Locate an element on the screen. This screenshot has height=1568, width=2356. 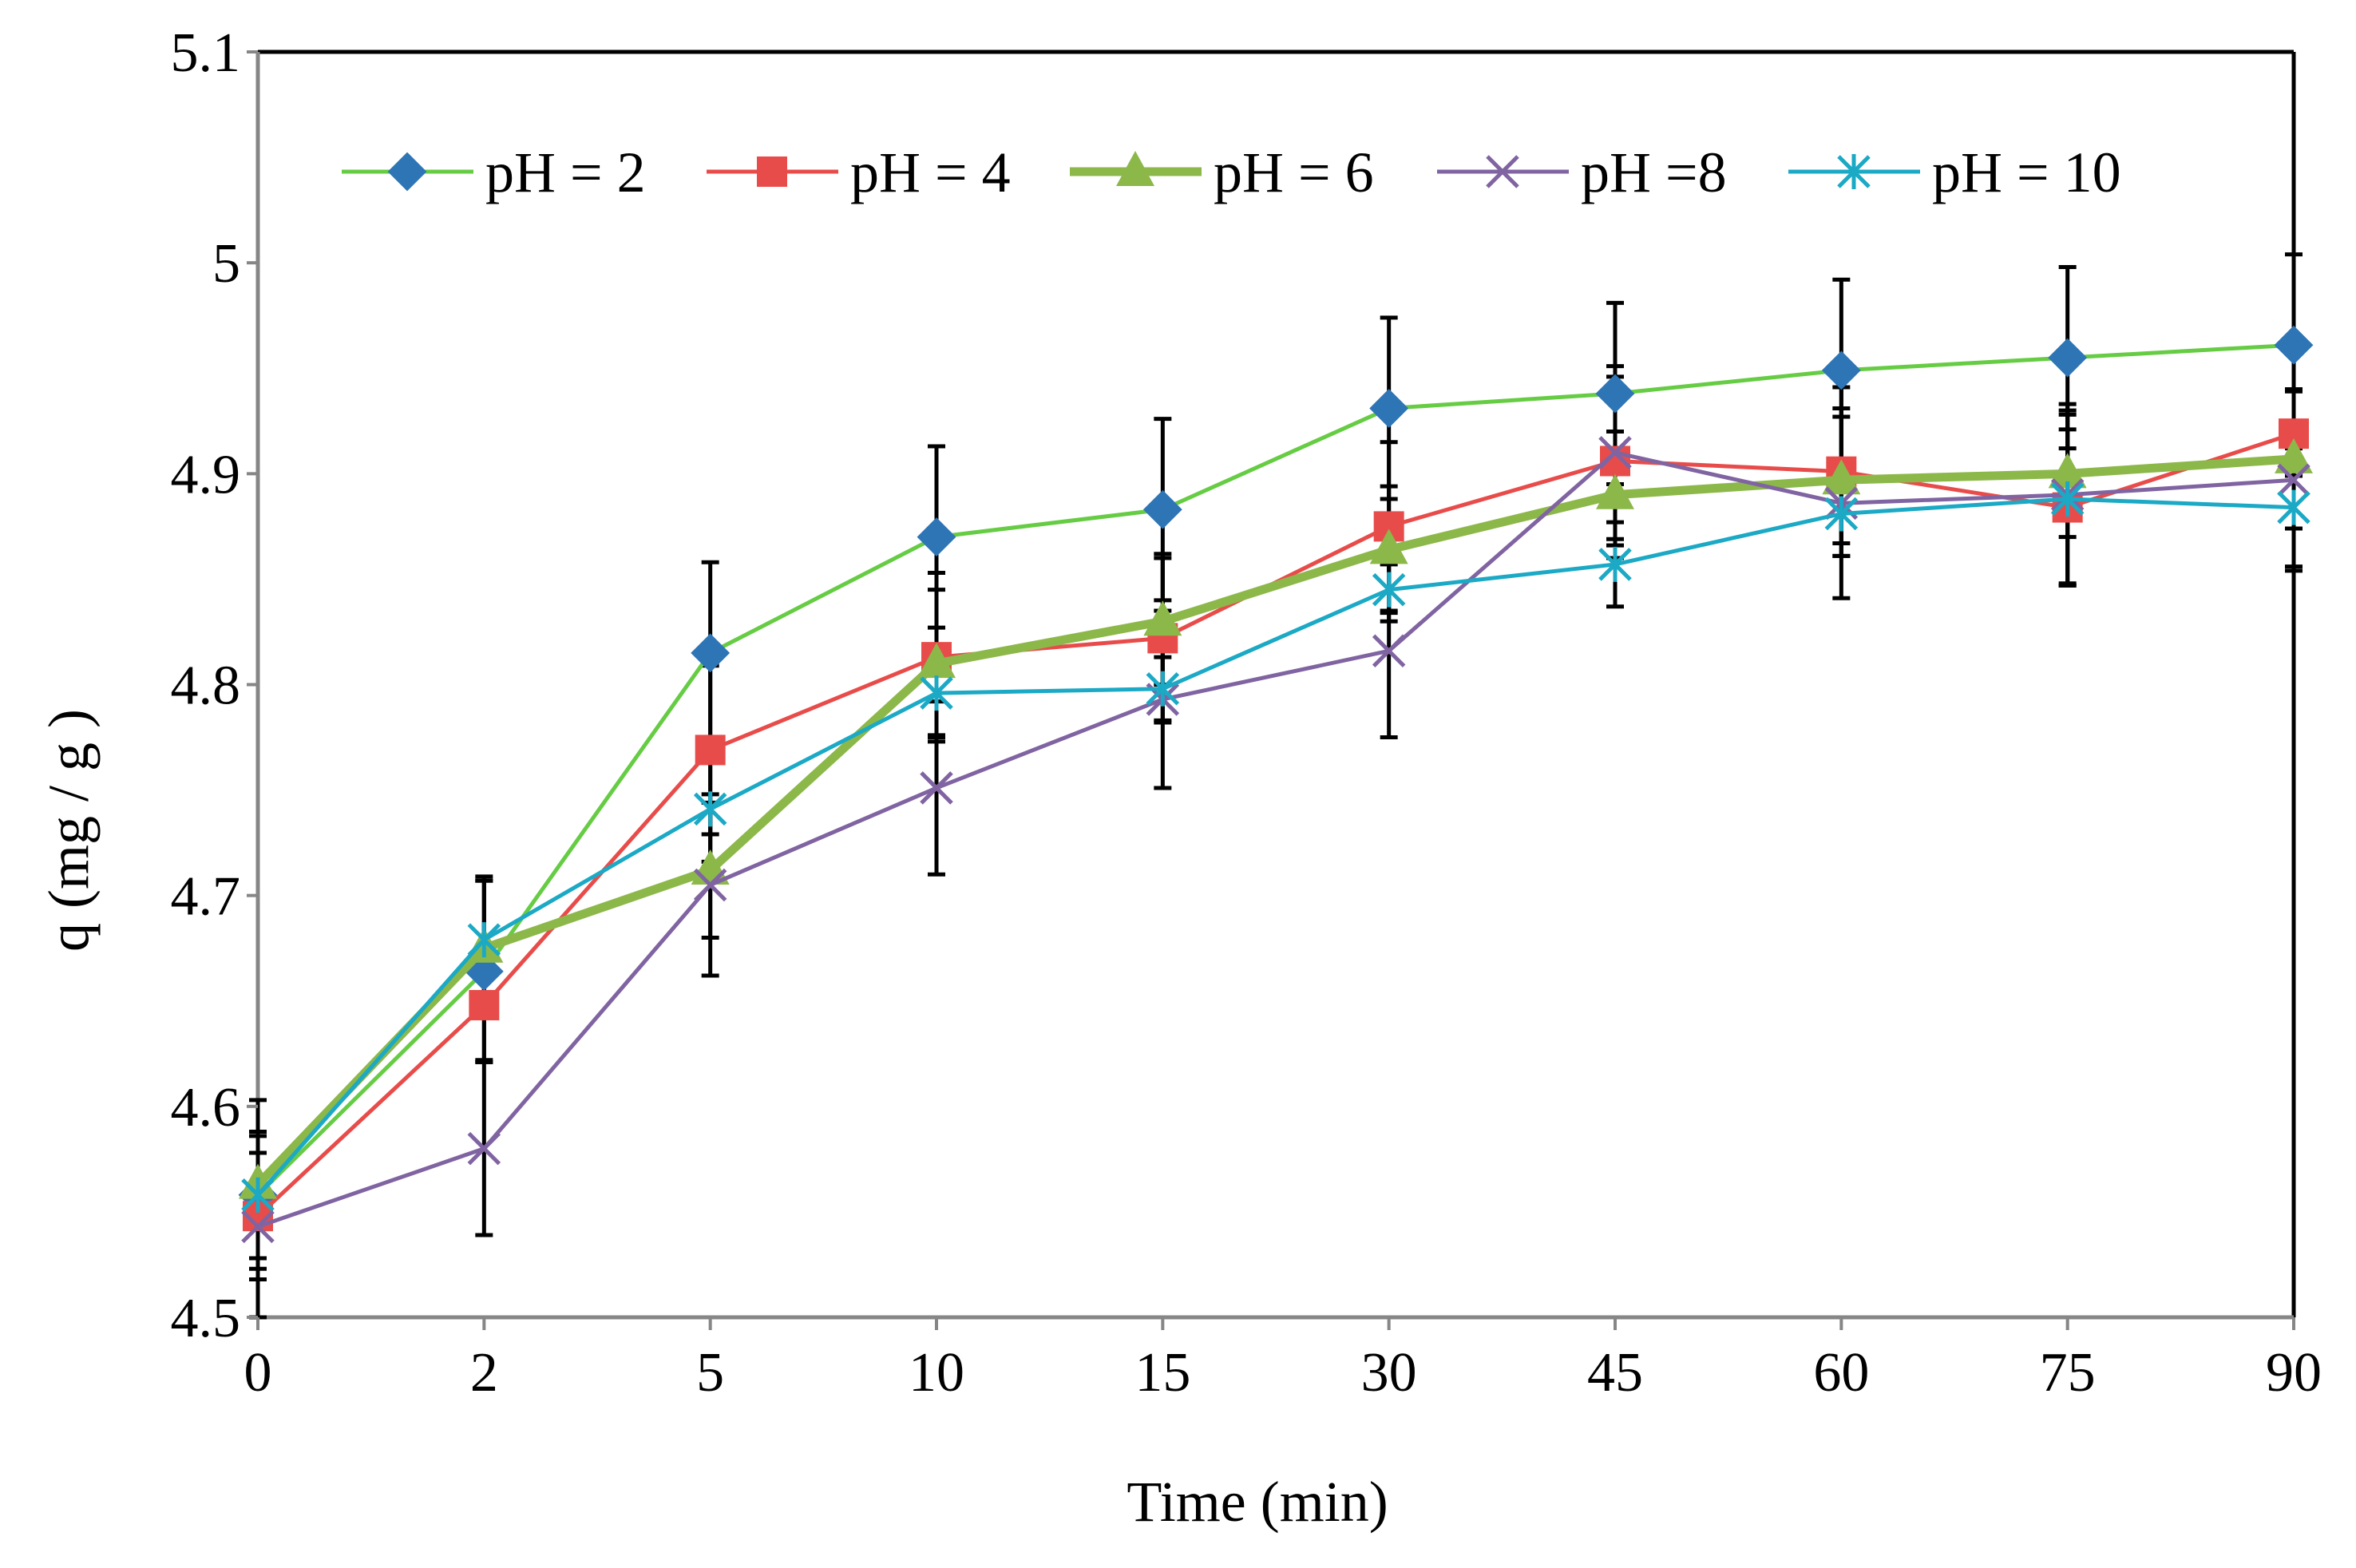
y-tick-label: 4.9 is located at coordinates (206, 475).